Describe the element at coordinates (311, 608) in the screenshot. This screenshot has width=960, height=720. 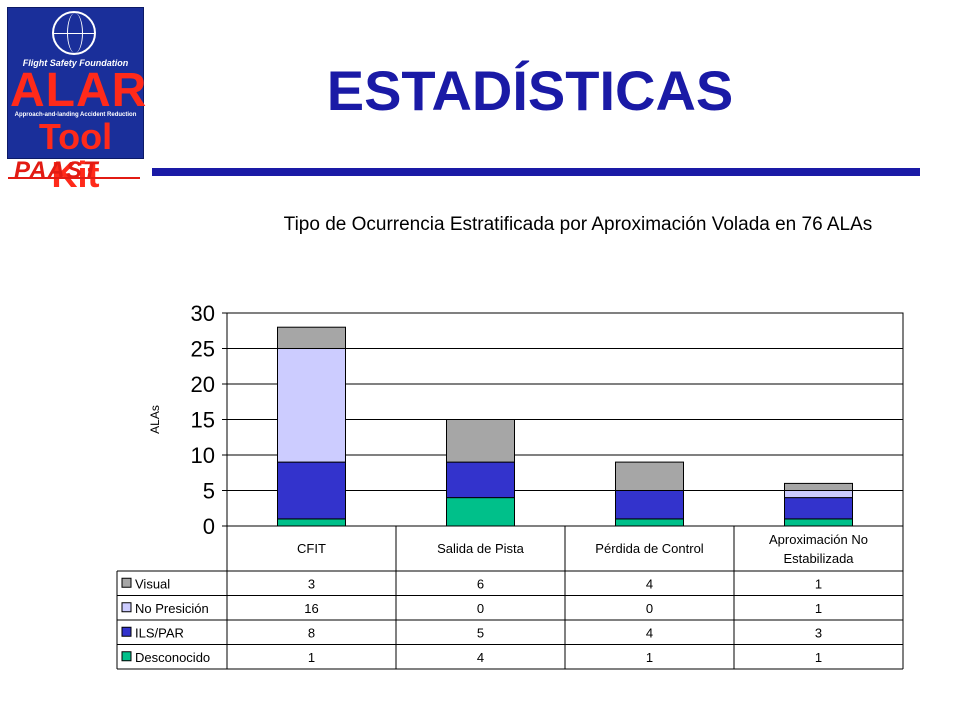
I see `table-cell: 16` at that location.